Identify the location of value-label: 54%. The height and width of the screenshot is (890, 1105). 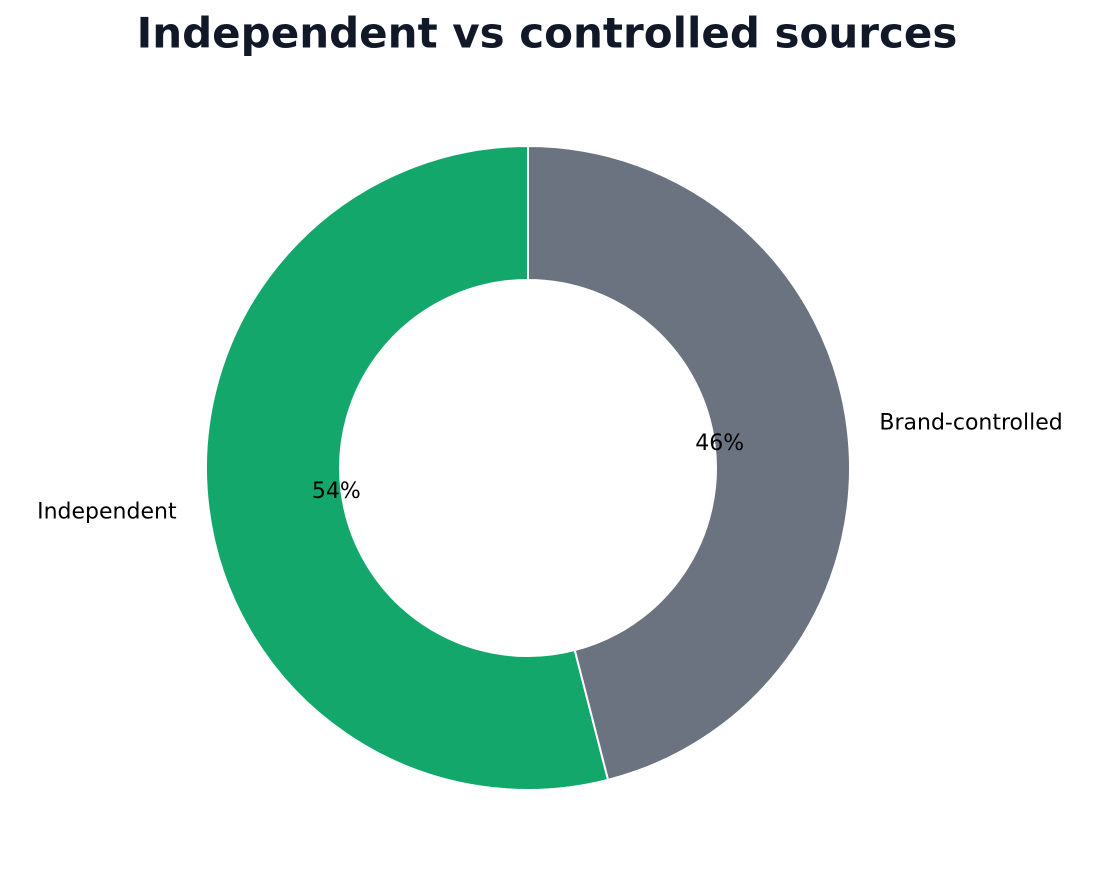
(336, 491).